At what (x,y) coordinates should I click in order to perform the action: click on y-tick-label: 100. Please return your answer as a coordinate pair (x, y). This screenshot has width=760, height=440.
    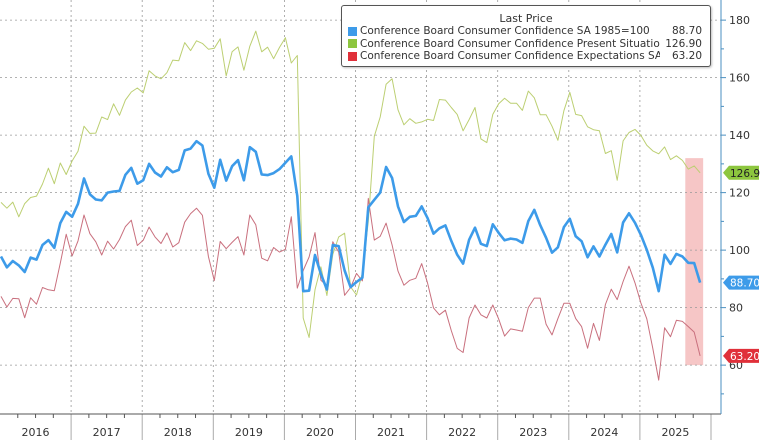
    Looking at the image, I should click on (739, 250).